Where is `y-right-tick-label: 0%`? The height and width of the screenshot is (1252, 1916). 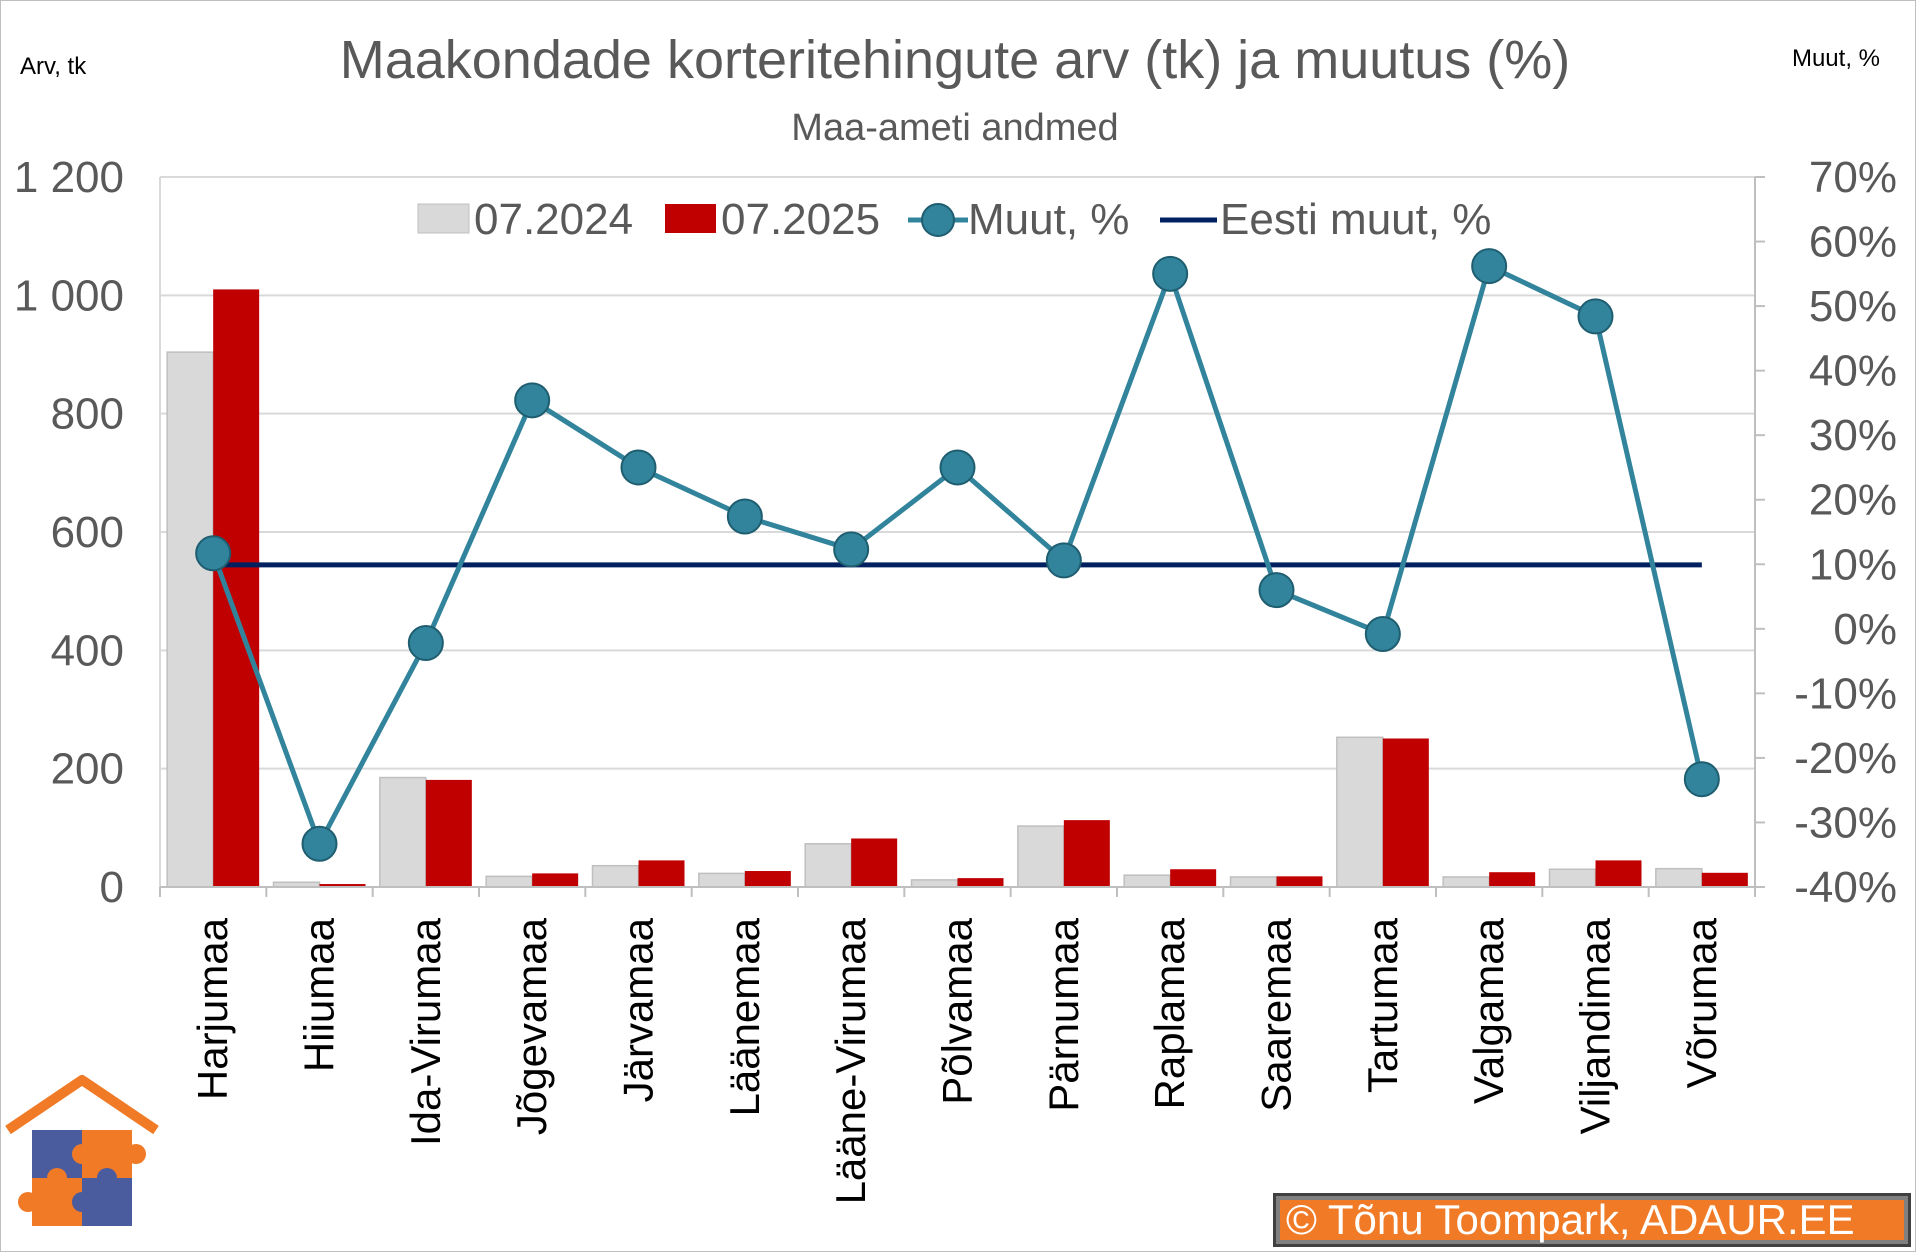
y-right-tick-label: 0% is located at coordinates (1865, 629).